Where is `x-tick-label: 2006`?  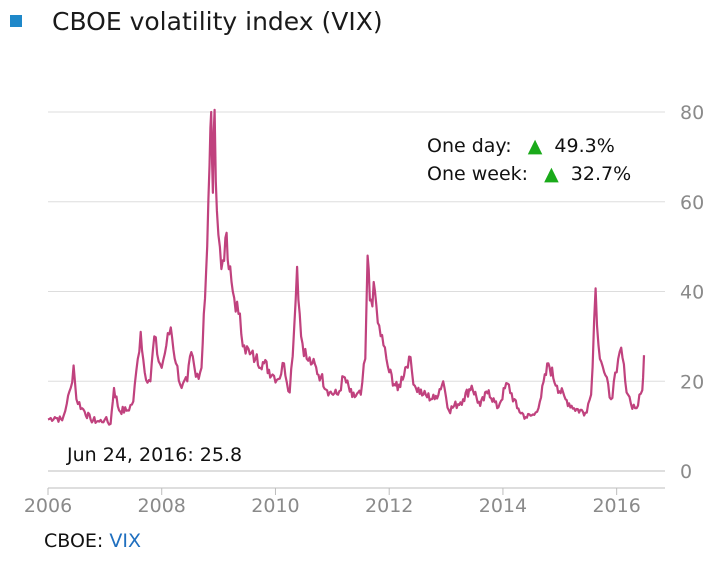 x-tick-label: 2006 is located at coordinates (48, 506).